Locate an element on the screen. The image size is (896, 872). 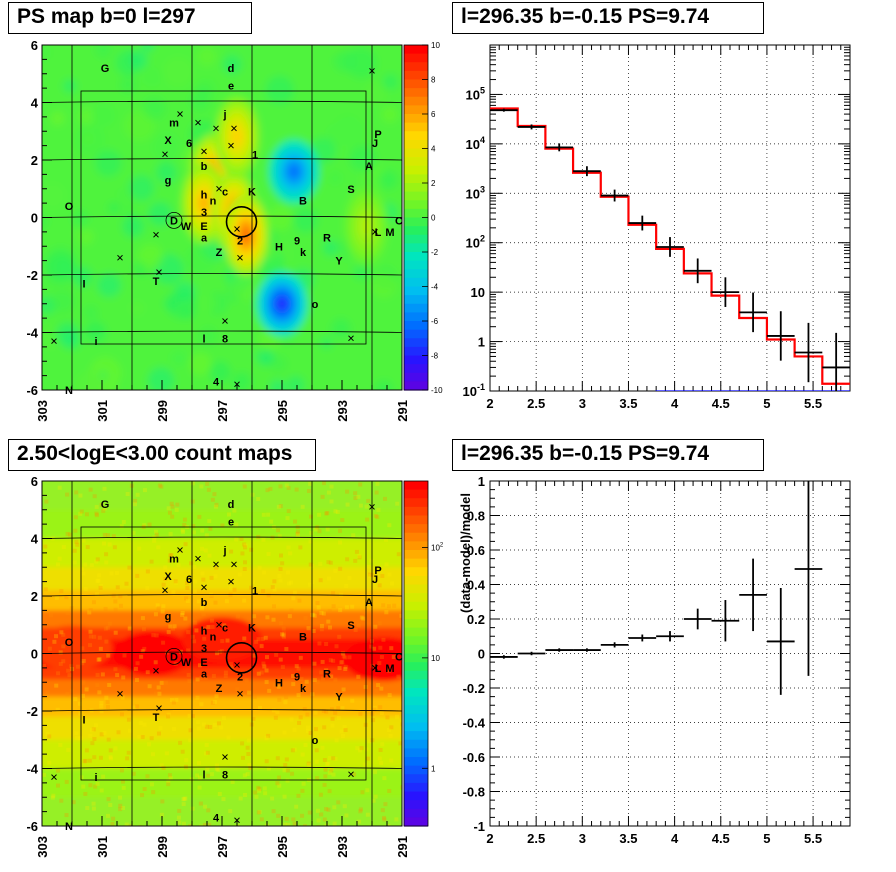
tick-label-x: 2.5 is located at coordinates (536, 838).